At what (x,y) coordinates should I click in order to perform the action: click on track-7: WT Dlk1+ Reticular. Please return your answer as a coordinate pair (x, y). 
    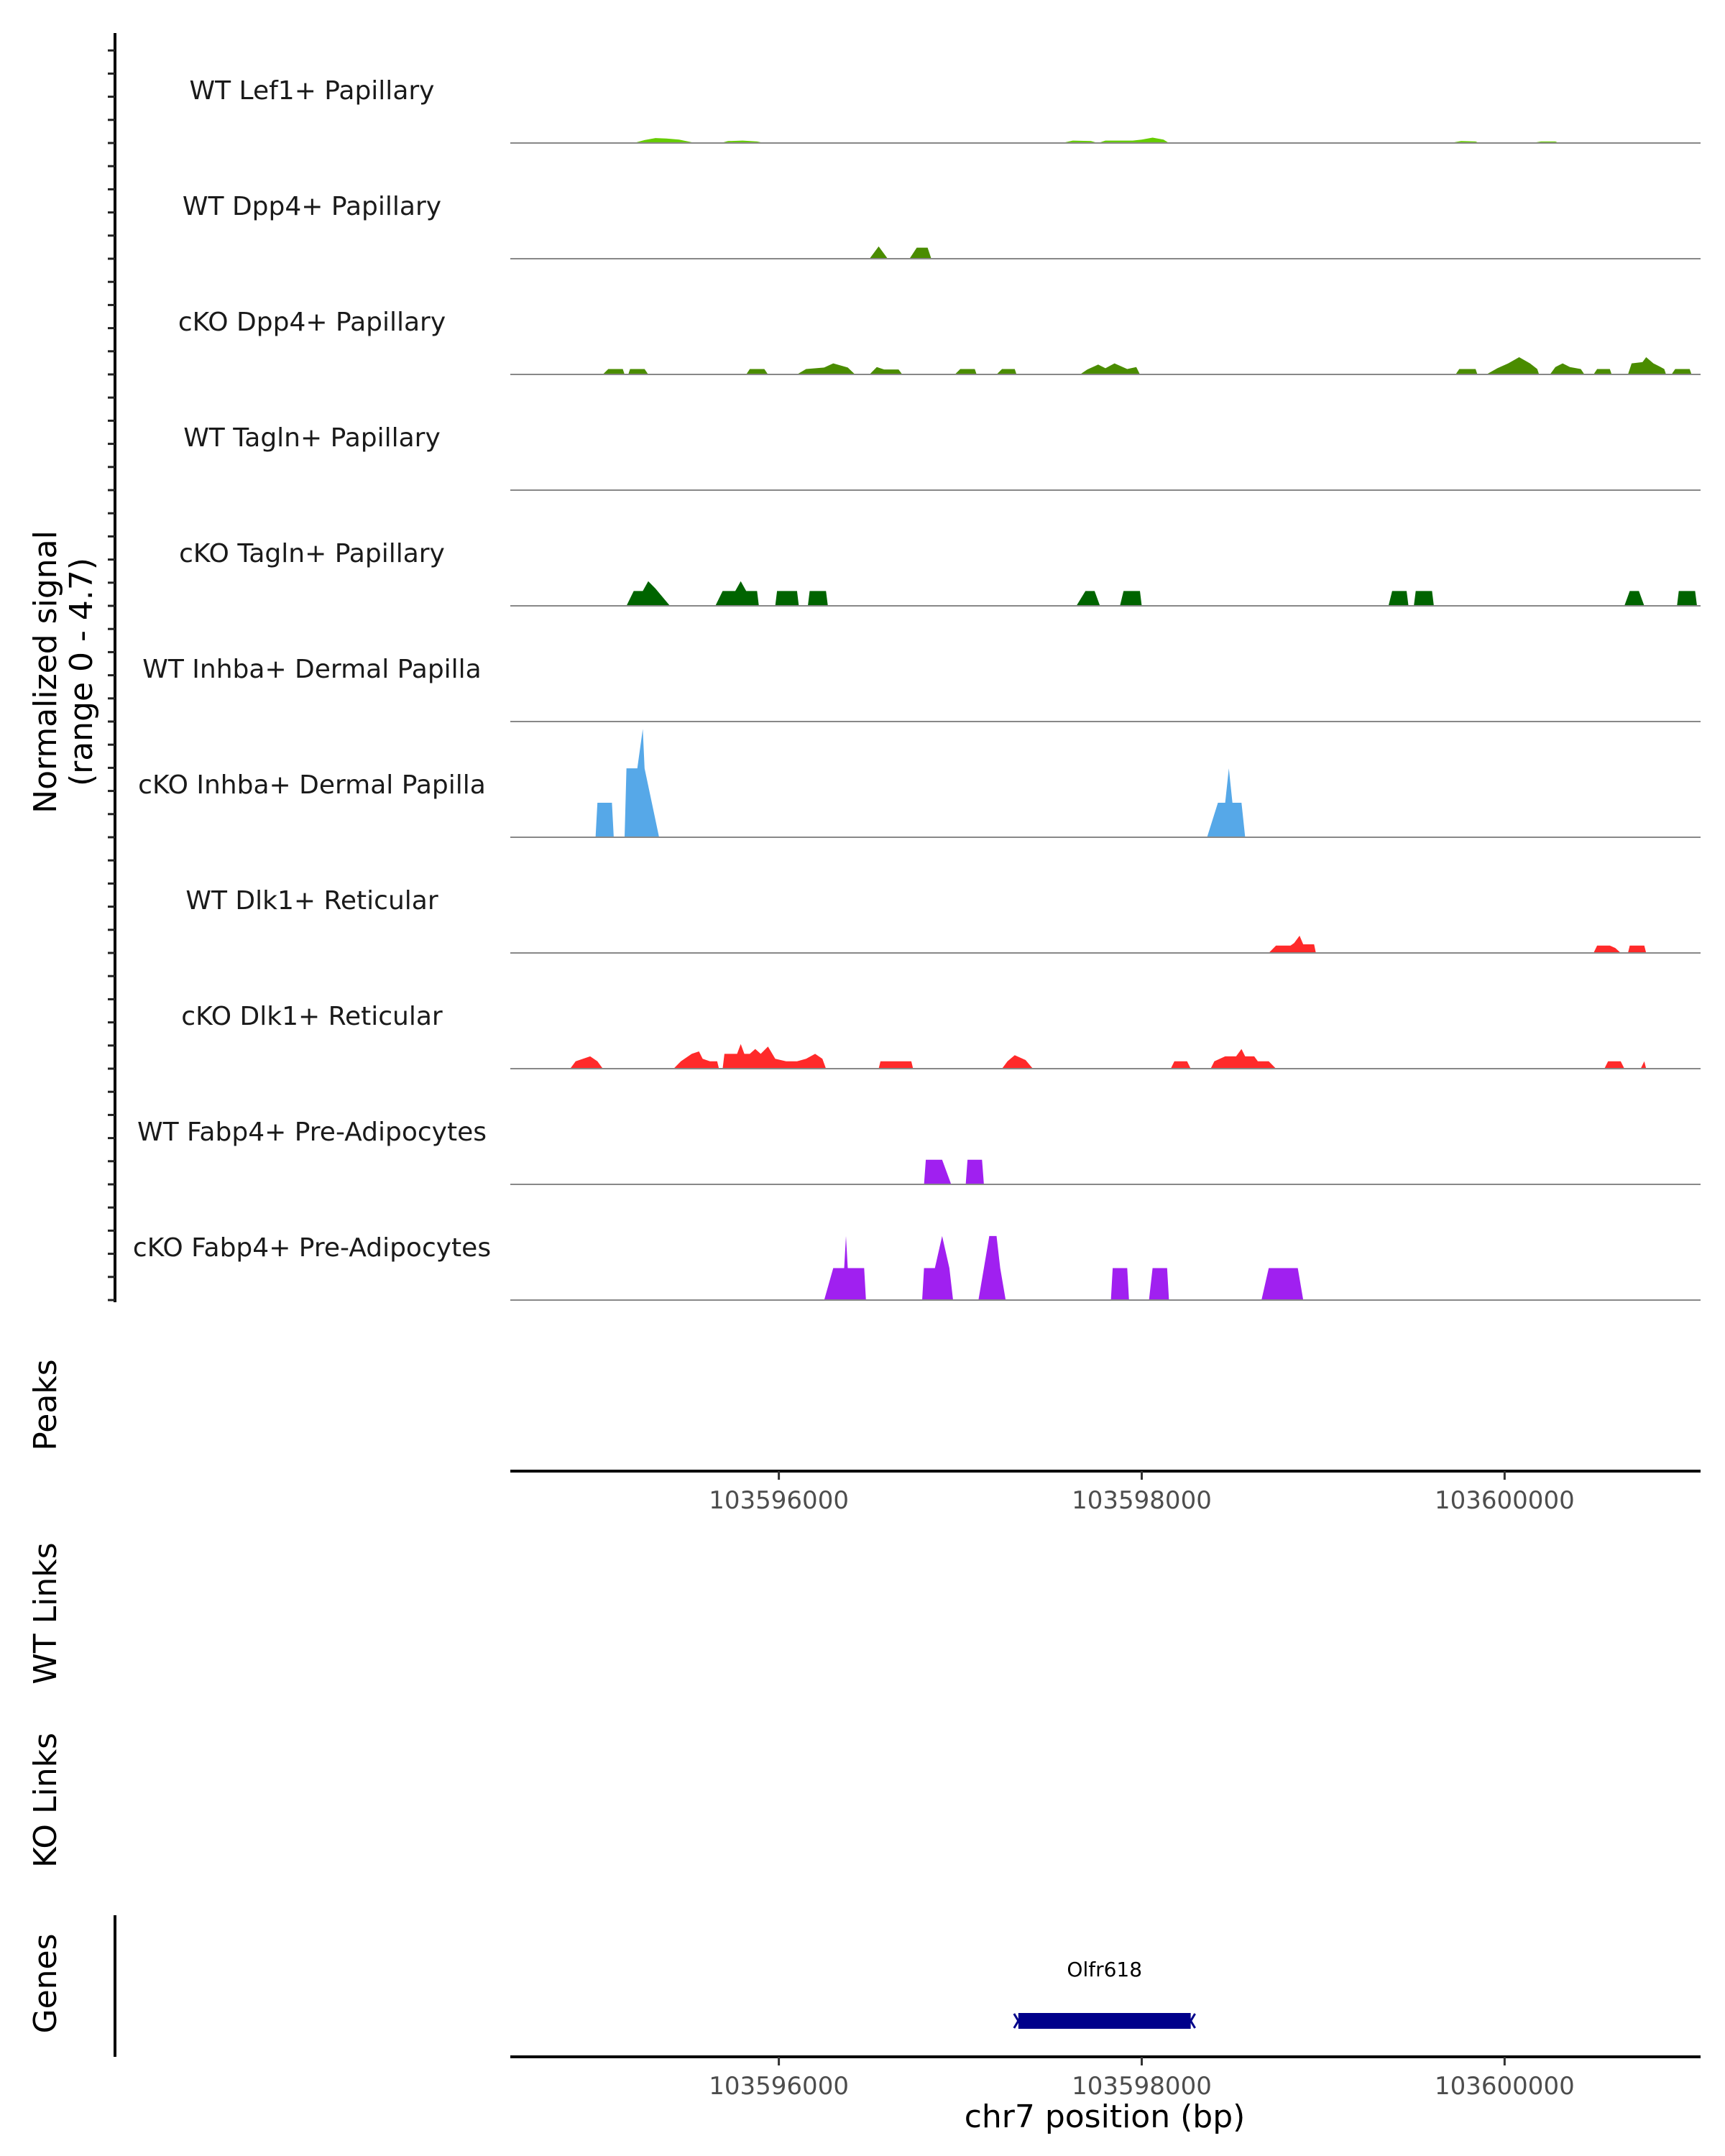
    Looking at the image, I should click on (943, 920).